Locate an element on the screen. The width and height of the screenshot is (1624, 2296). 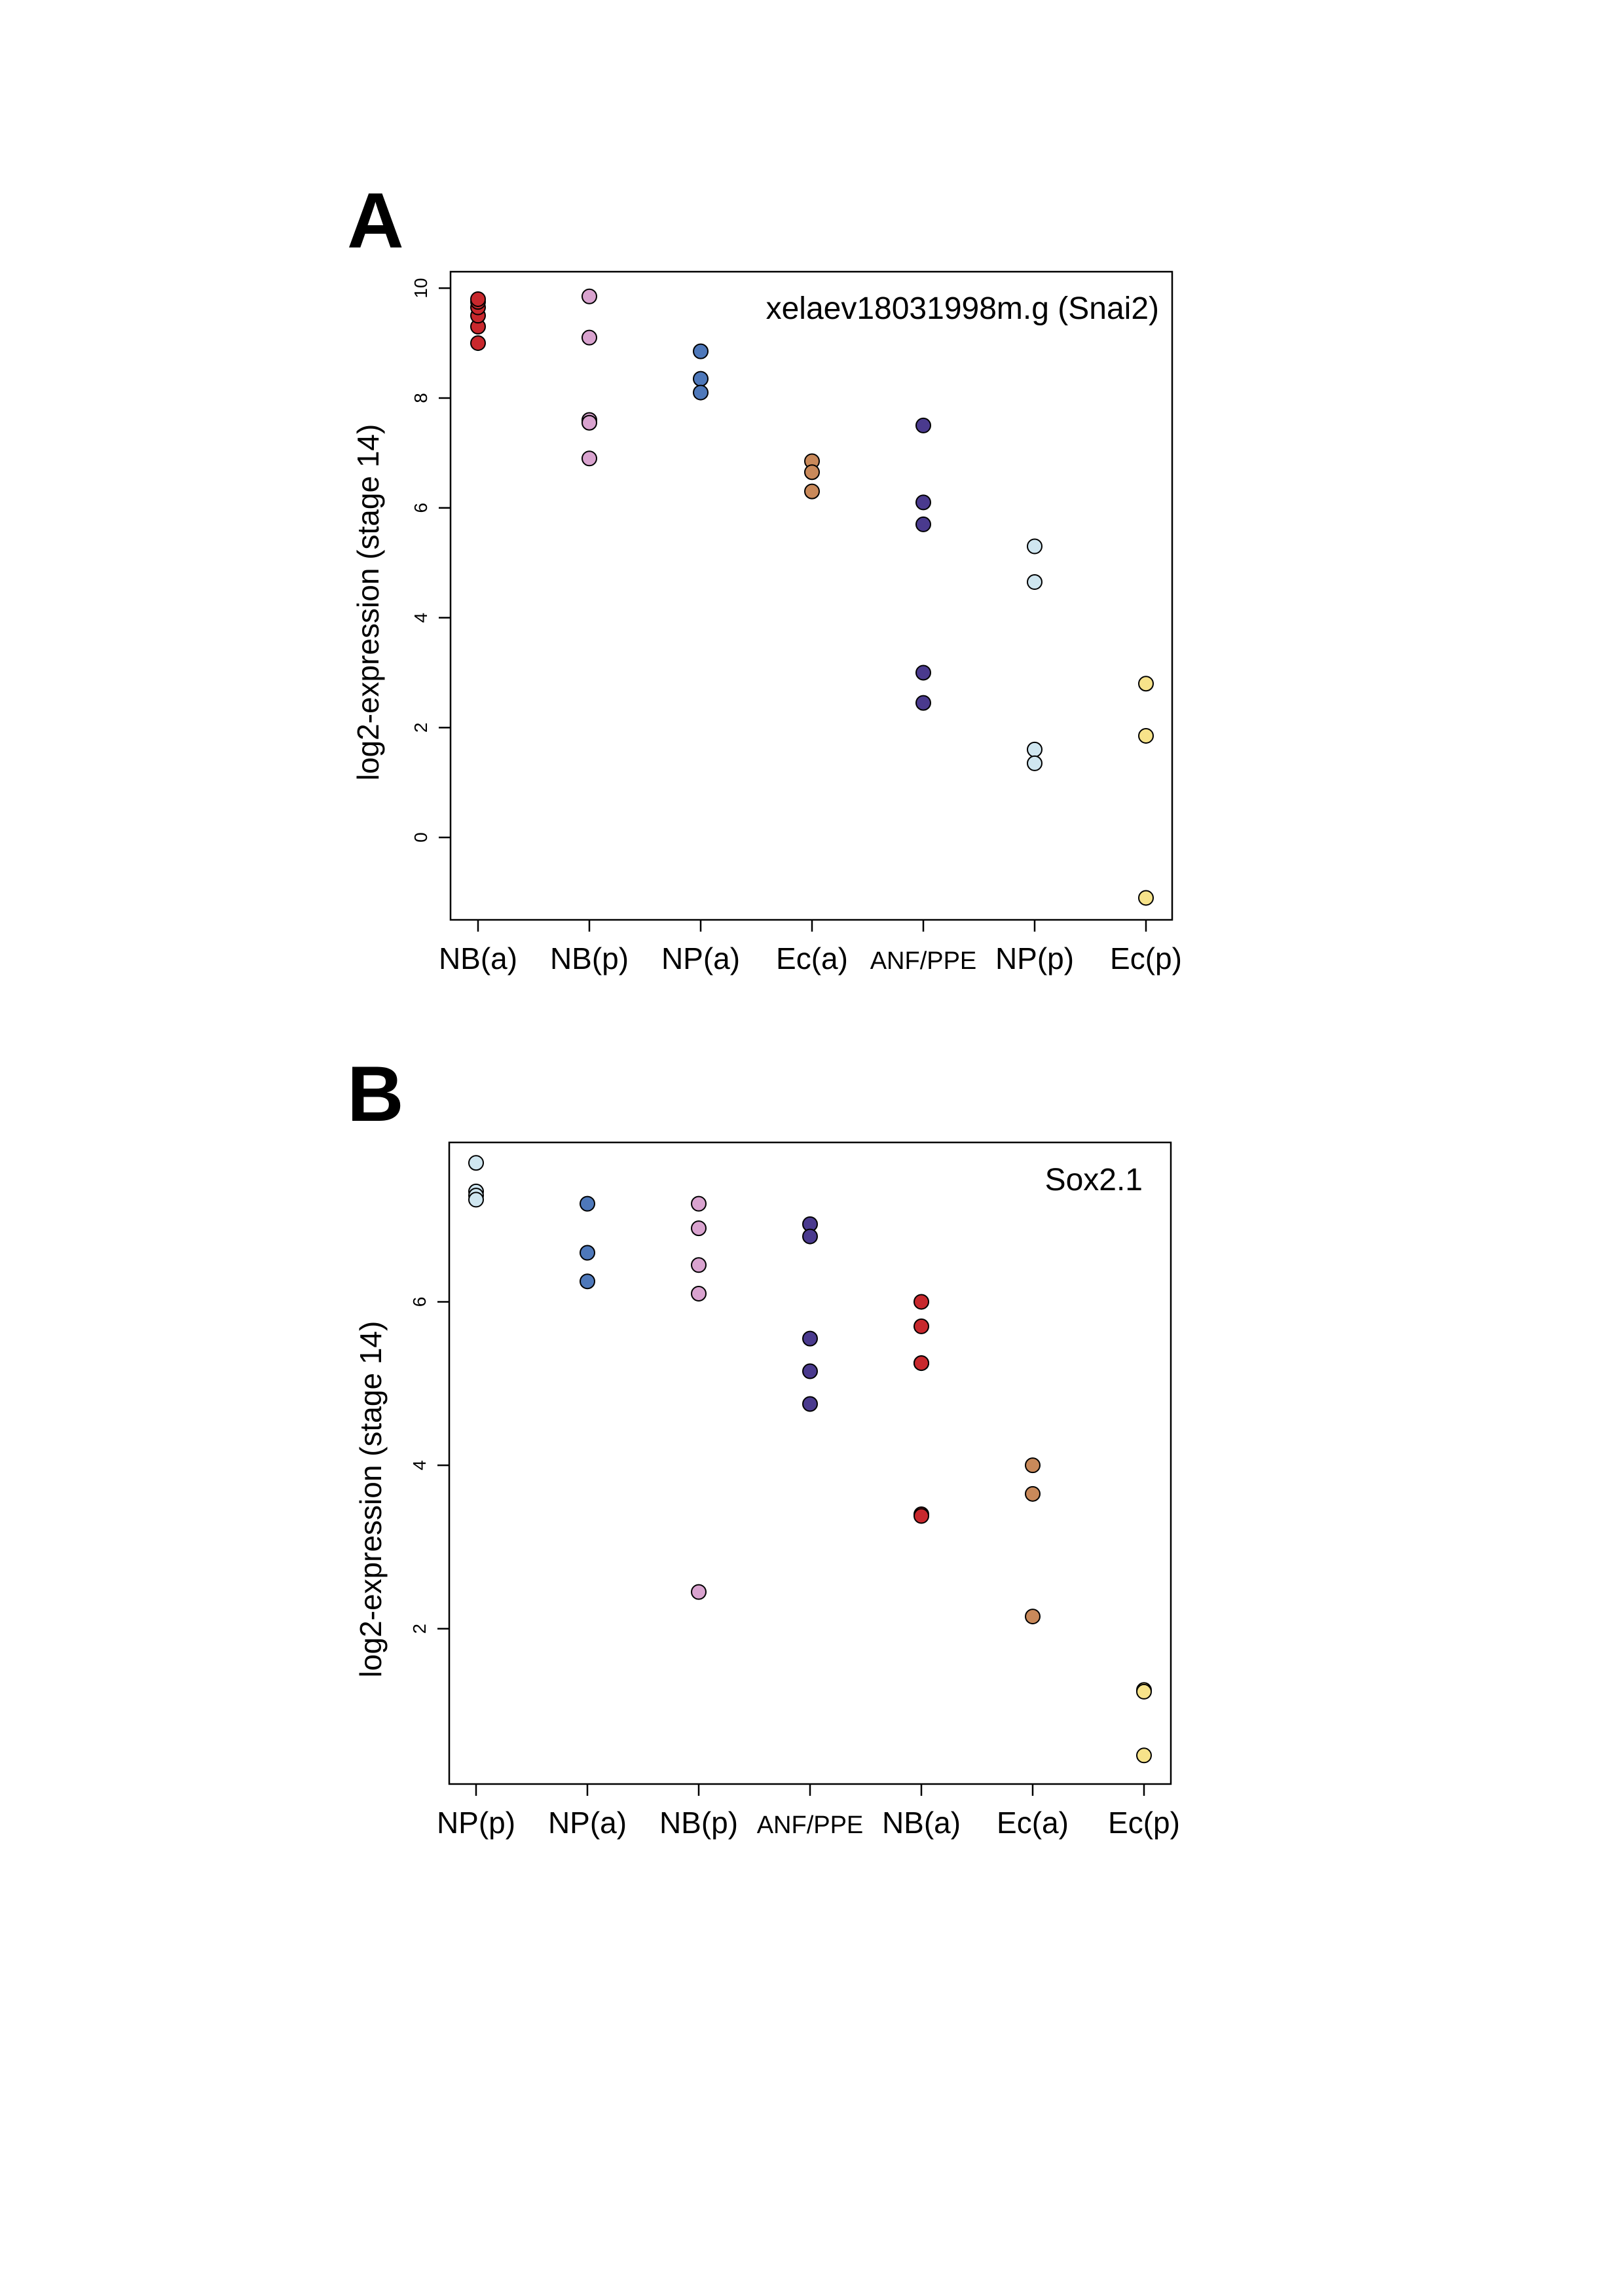
y-tick-label: 10 is located at coordinates (421, 288).